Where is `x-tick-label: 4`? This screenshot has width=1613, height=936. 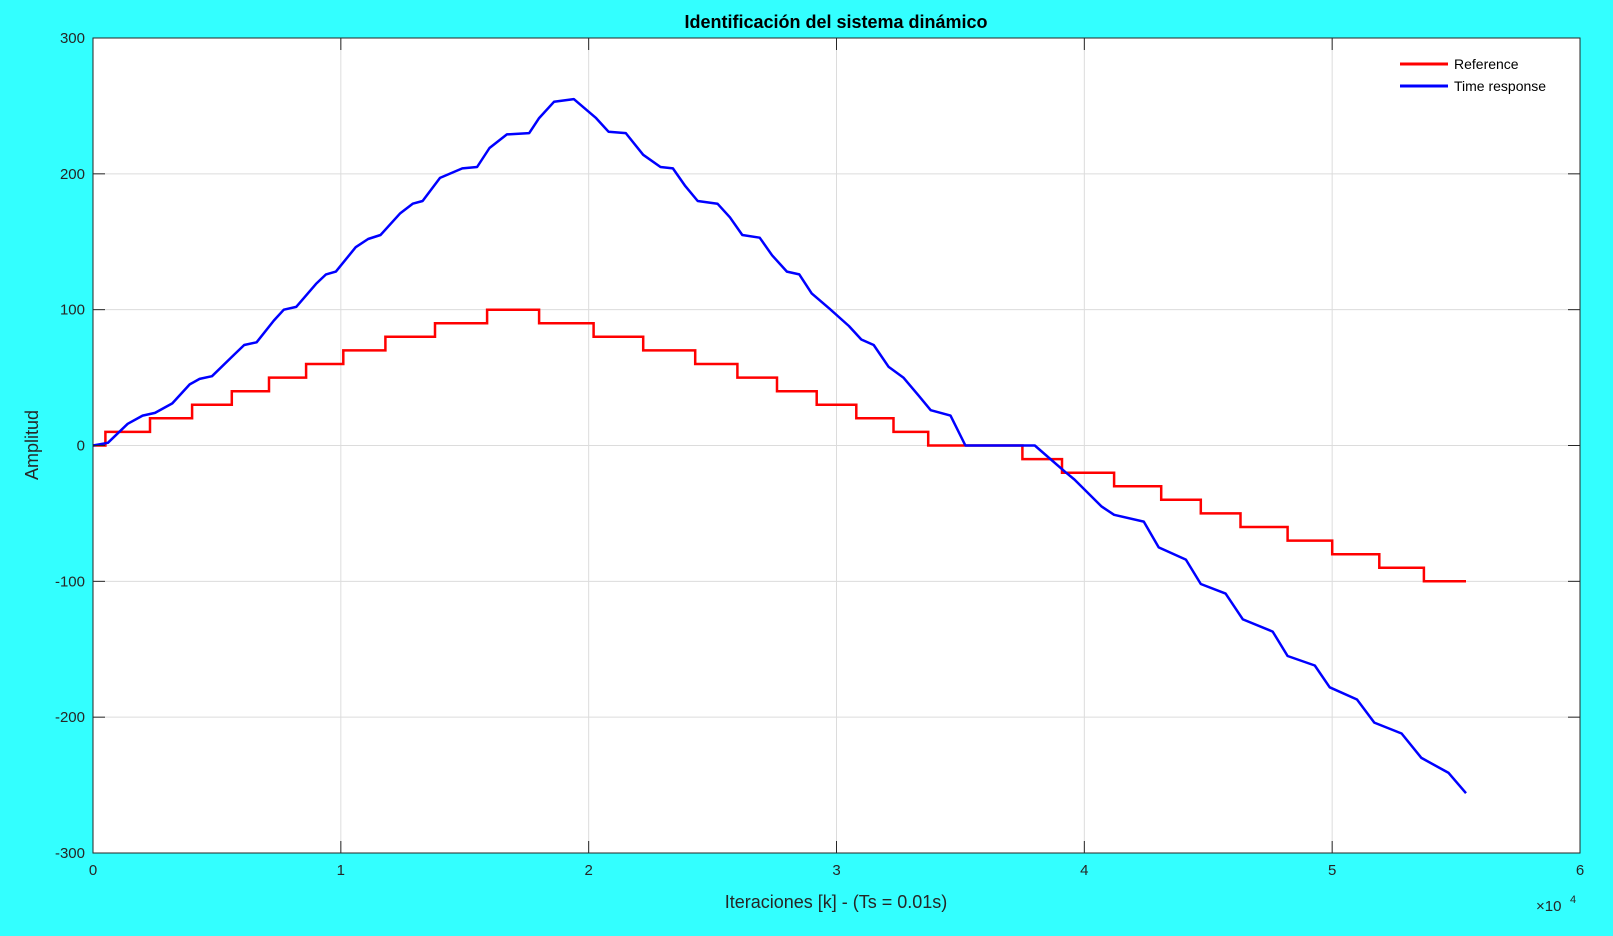
x-tick-label: 4 is located at coordinates (1084, 870).